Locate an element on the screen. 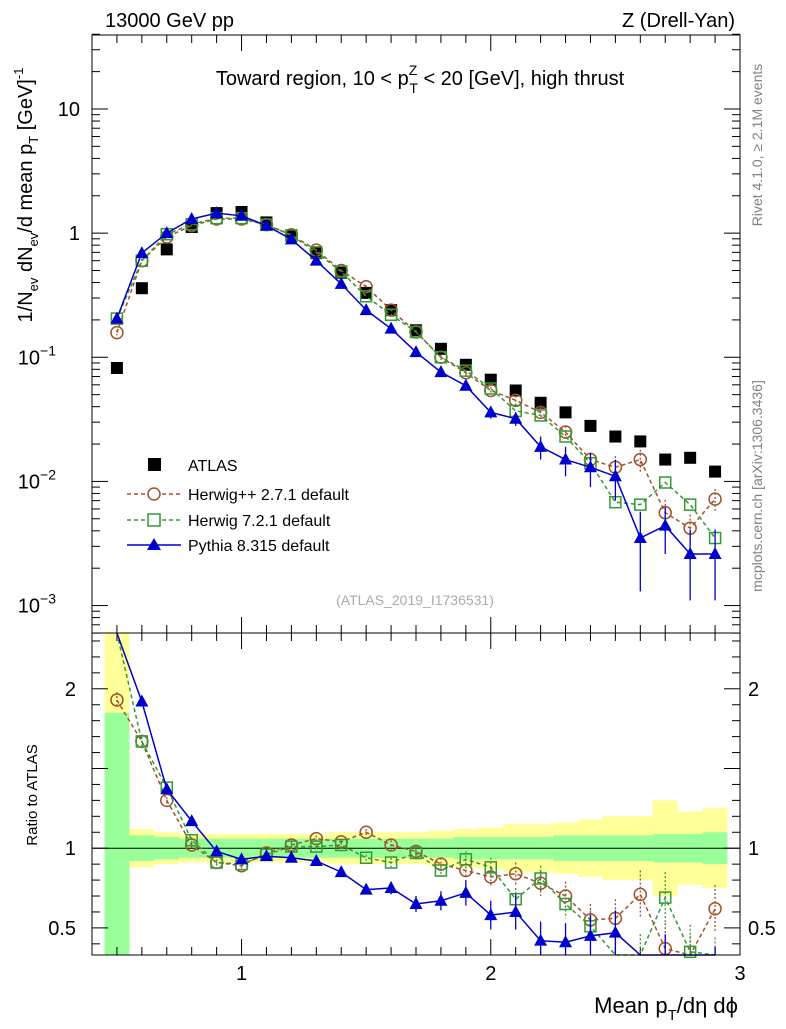  x-axis-label: Mean pT/dη dϕ is located at coordinates (666, 1008).